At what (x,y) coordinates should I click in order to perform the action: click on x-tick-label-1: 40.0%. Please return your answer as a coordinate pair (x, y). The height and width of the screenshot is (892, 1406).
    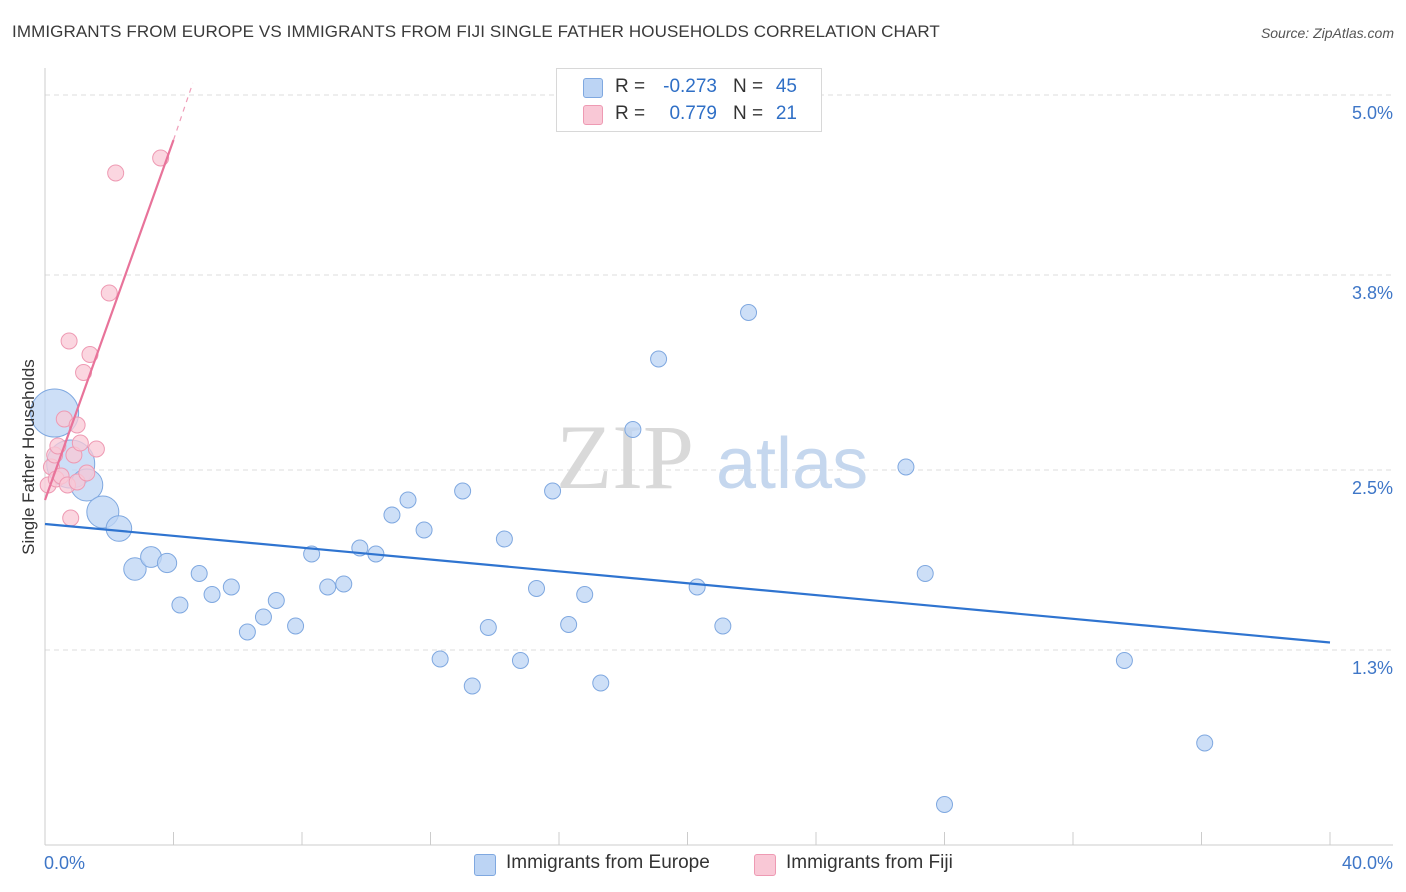
    Looking at the image, I should click on (1367, 863).